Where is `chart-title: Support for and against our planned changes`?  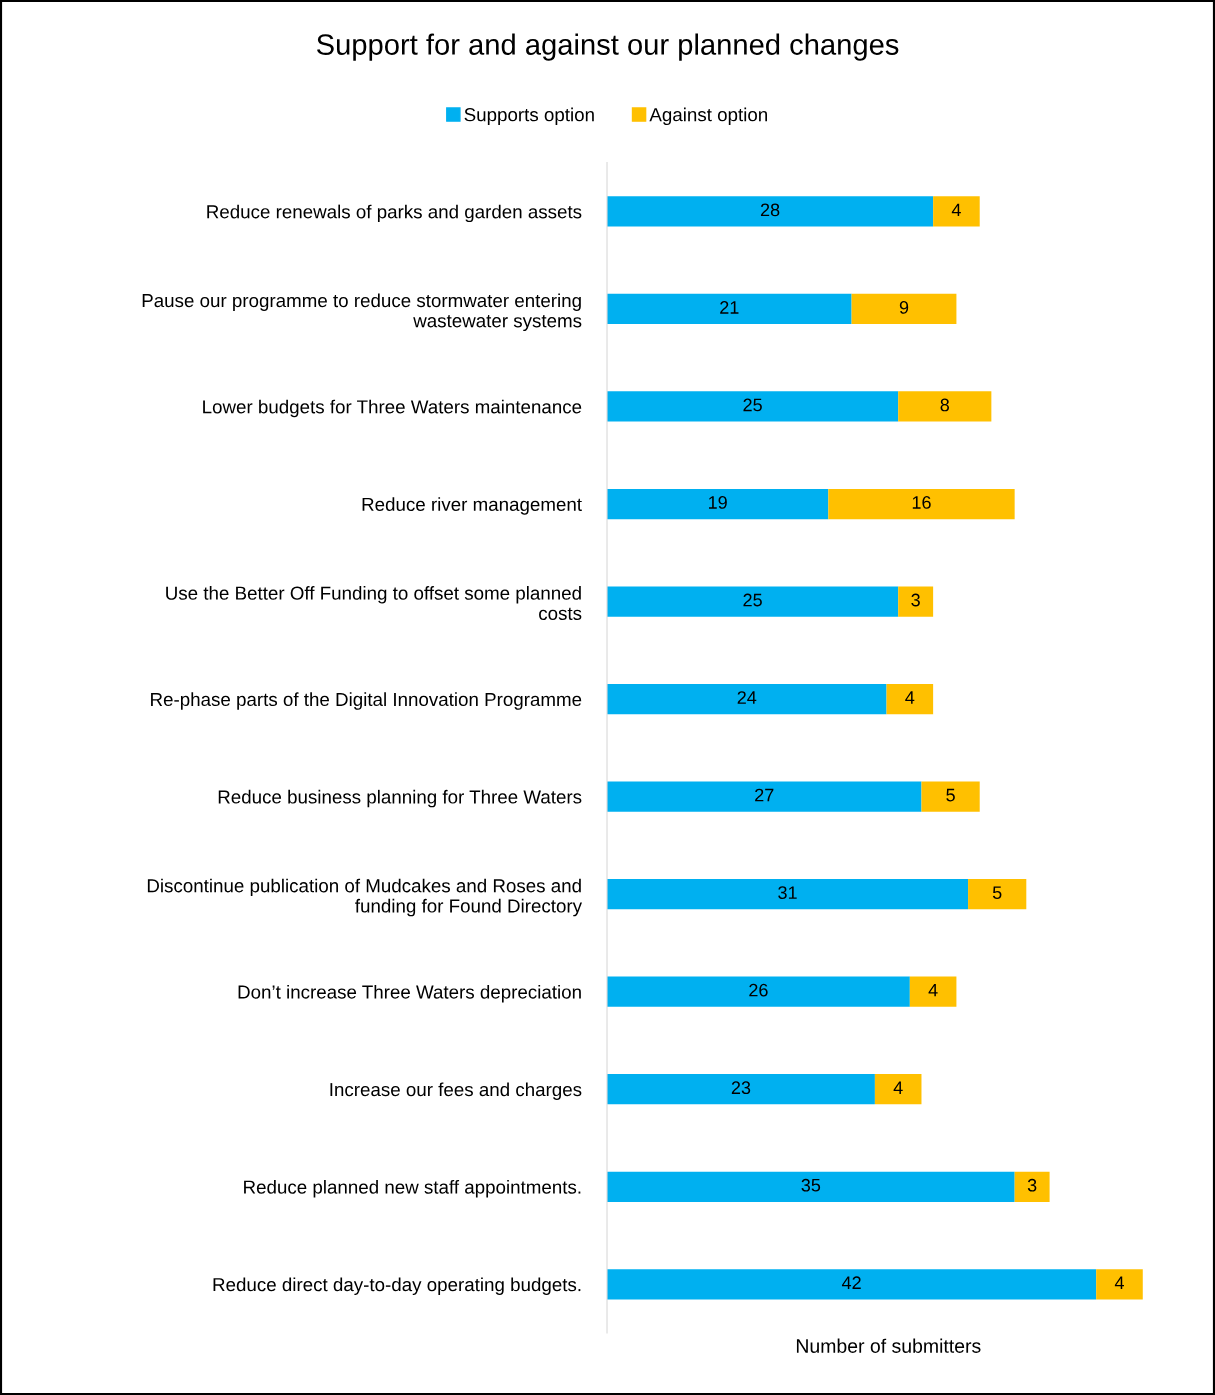 chart-title: Support for and against our planned changes is located at coordinates (607, 47).